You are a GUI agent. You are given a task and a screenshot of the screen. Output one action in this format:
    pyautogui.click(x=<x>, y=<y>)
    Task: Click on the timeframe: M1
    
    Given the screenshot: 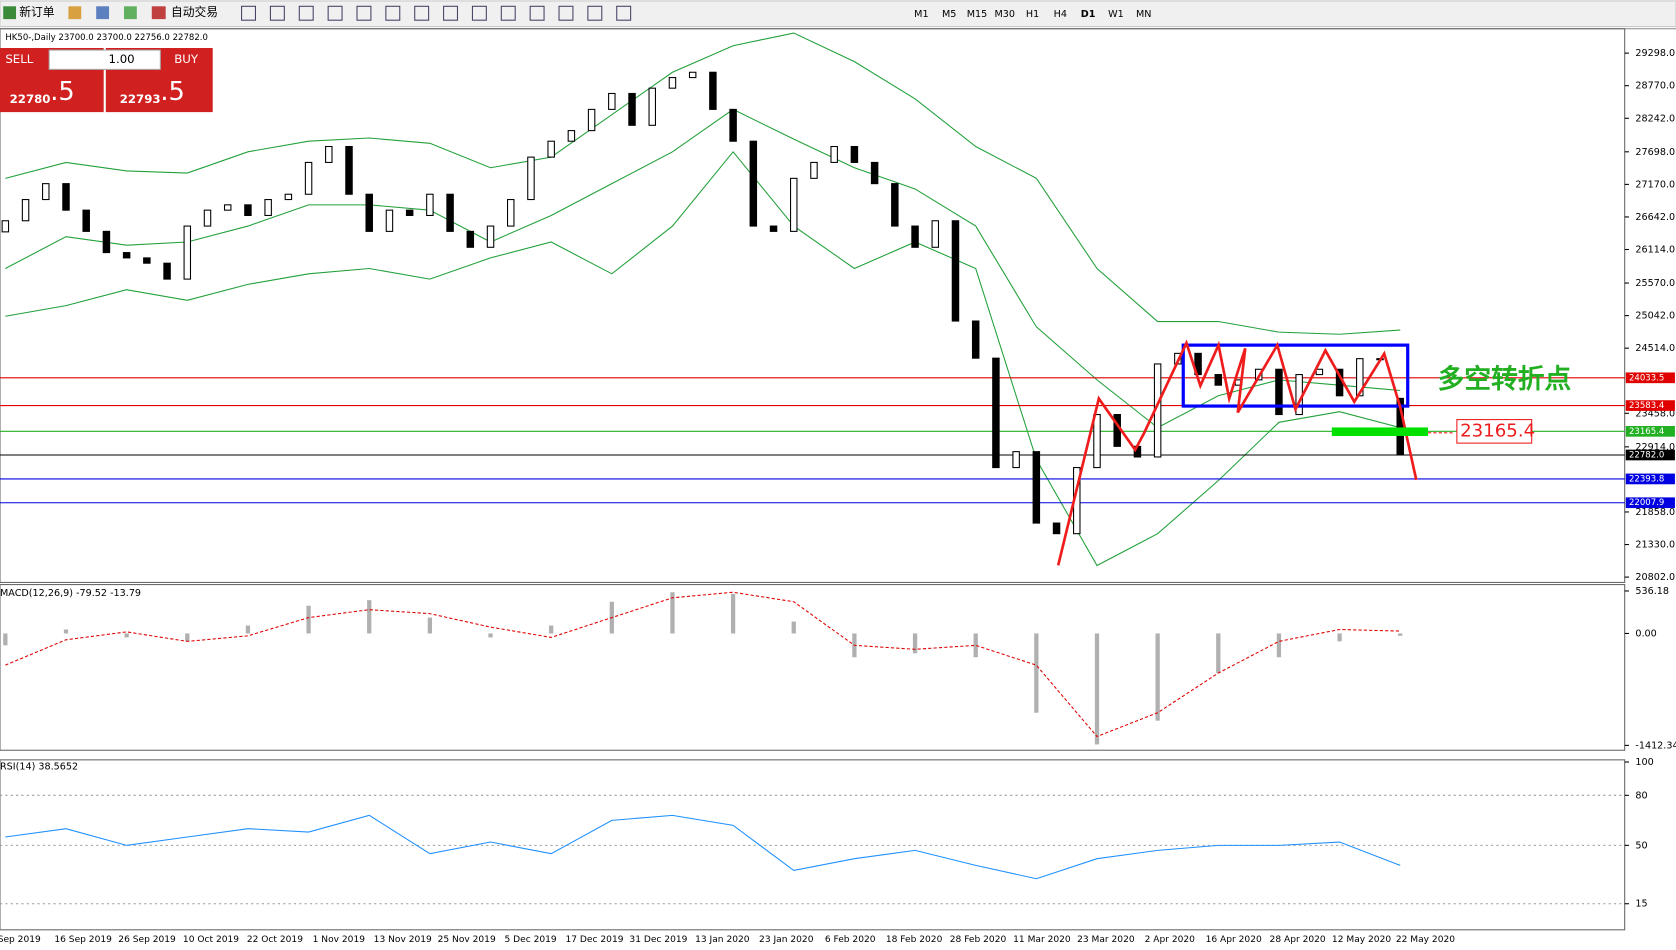 What is the action you would take?
    pyautogui.click(x=921, y=14)
    